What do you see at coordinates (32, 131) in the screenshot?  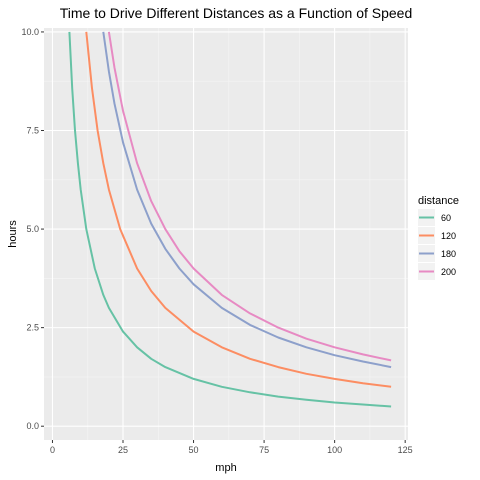 I see `y-tick-label: 7.5` at bounding box center [32, 131].